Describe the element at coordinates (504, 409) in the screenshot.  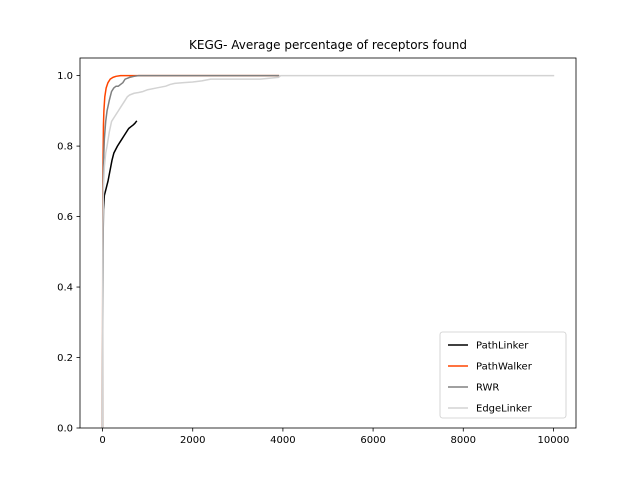
I see `legend-label-edgelinker: EdgeLinker` at that location.